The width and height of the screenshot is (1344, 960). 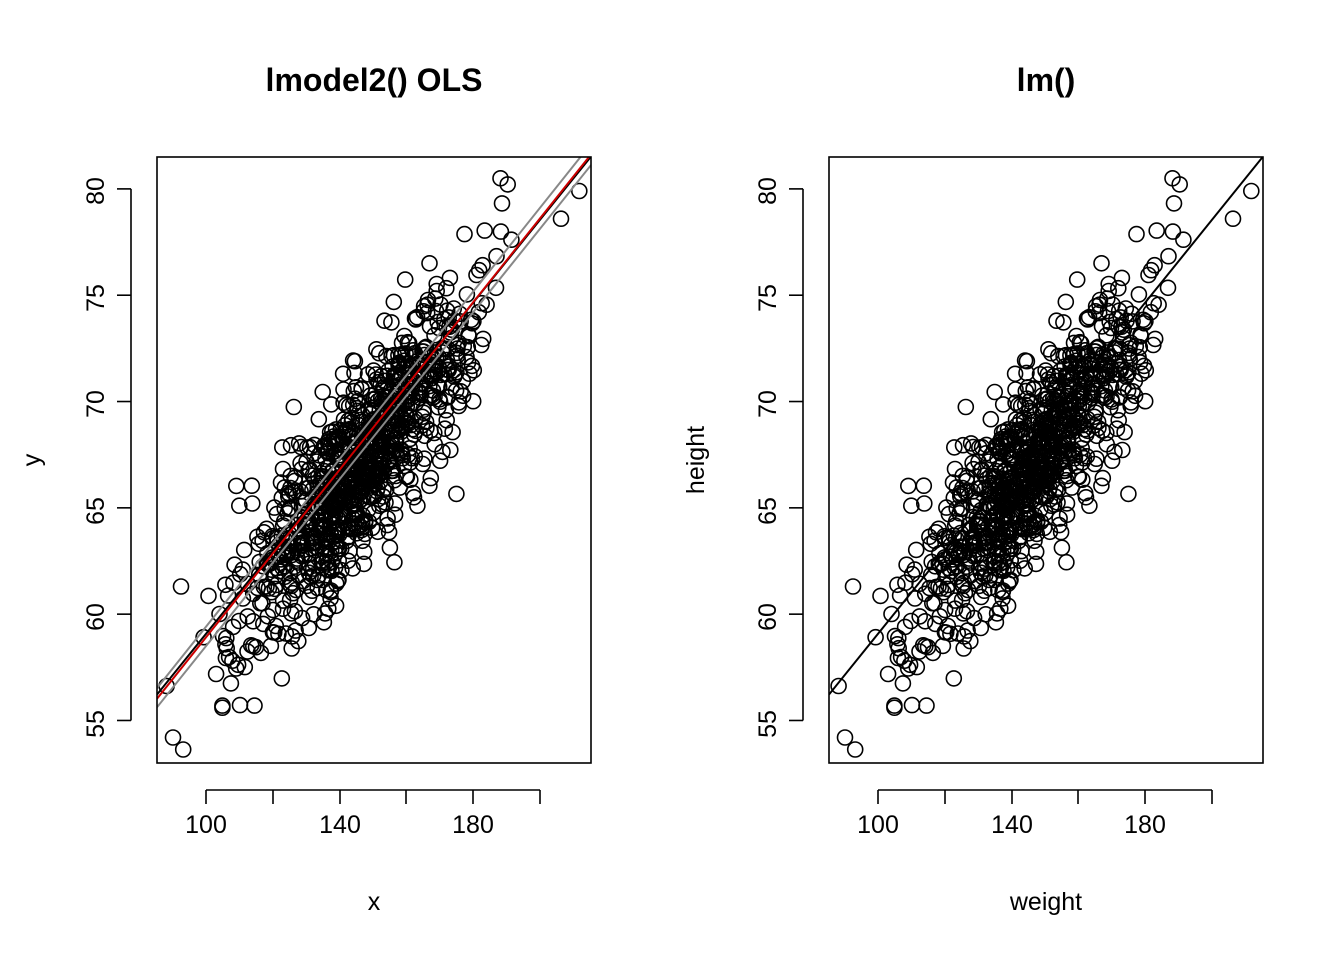 What do you see at coordinates (96, 191) in the screenshot?
I see `y-tick-label: 80` at bounding box center [96, 191].